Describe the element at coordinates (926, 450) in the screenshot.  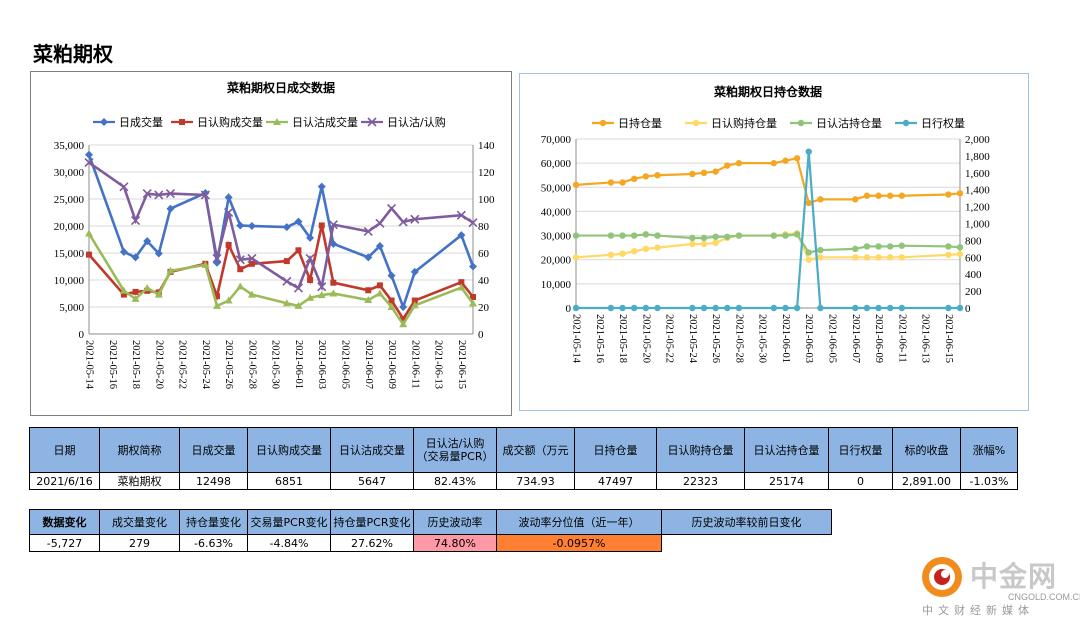
I see `summary-col-header: 标的收盘` at that location.